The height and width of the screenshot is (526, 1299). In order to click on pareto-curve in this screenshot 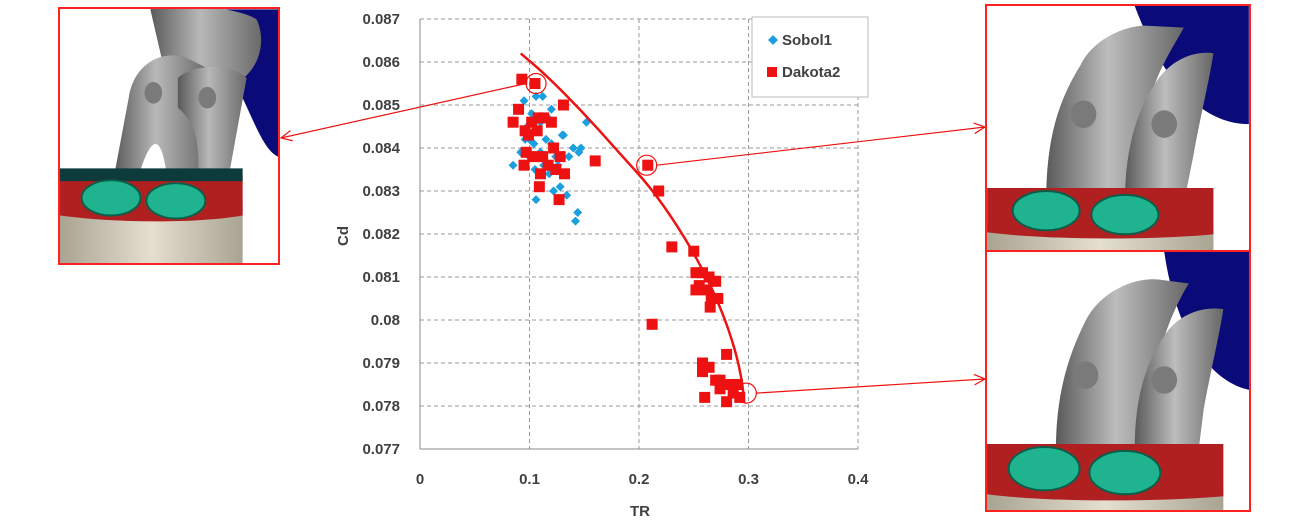, I will do `click(632, 227)`.